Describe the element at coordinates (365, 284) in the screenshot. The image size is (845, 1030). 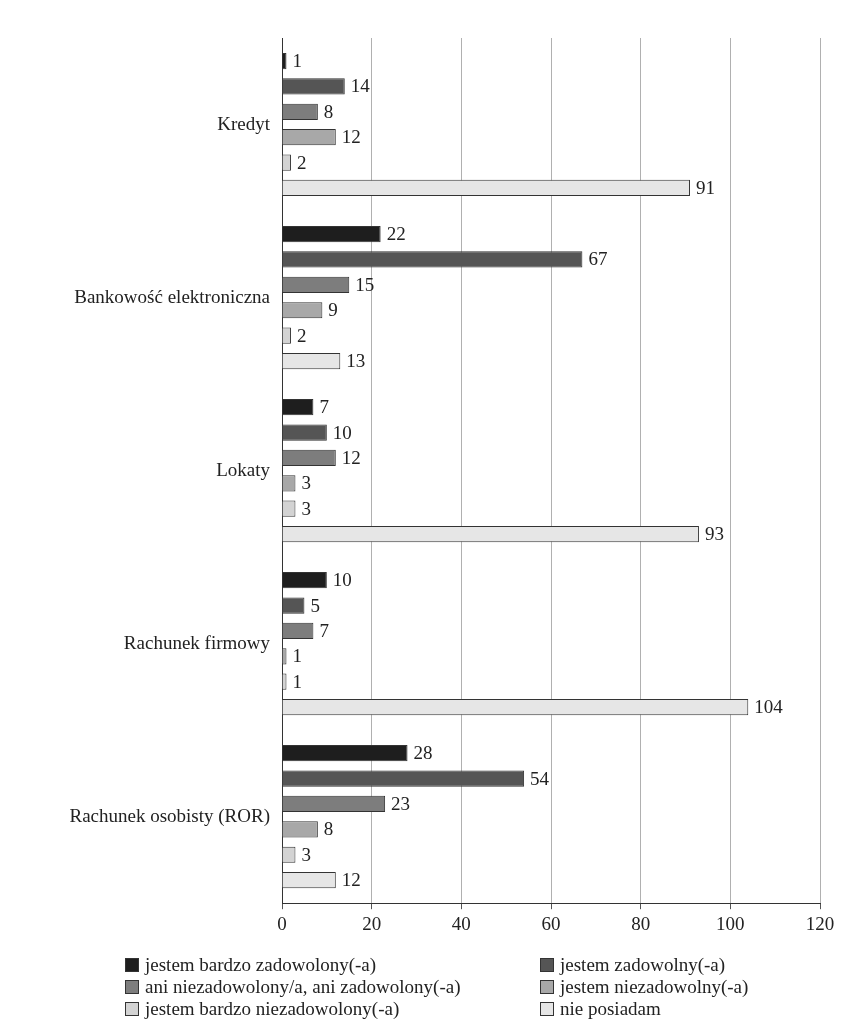
I see `data-label: 15` at that location.